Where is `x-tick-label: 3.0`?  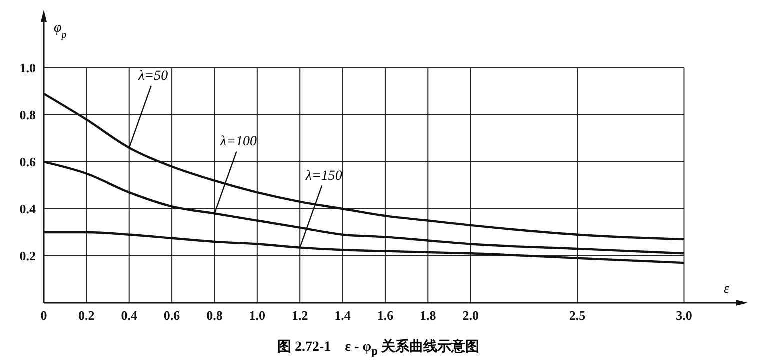
x-tick-label: 3.0 is located at coordinates (684, 316).